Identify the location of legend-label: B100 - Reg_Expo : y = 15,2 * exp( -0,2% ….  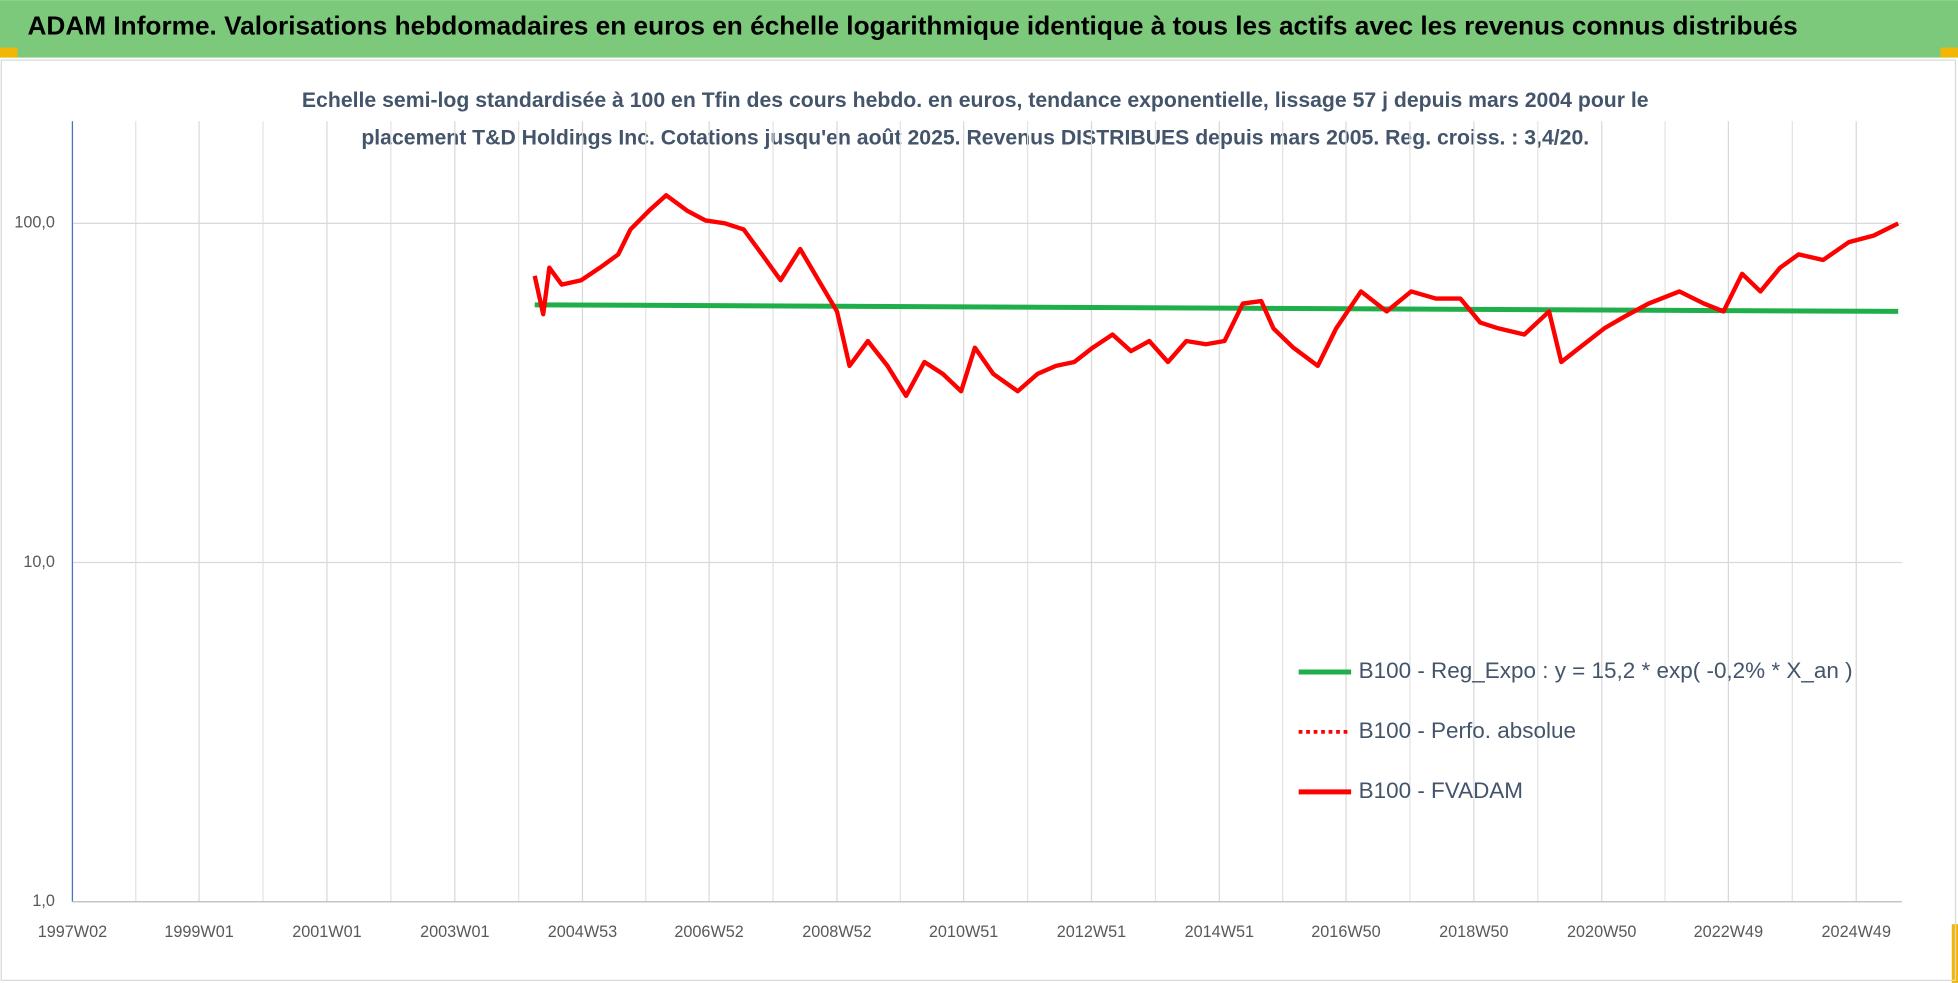
(1606, 670).